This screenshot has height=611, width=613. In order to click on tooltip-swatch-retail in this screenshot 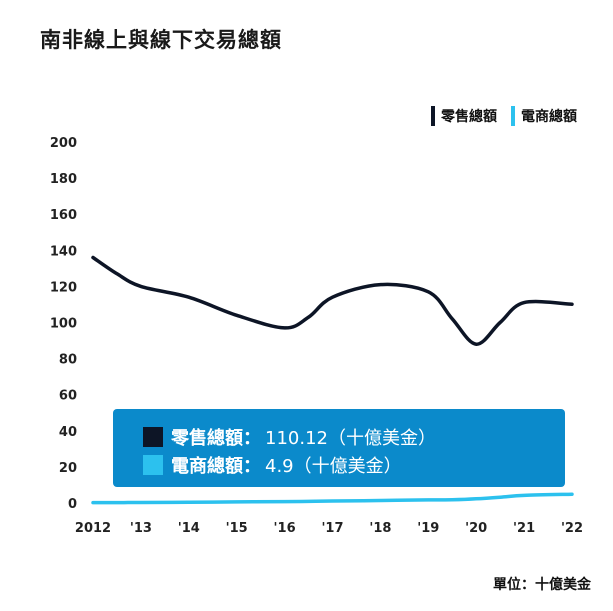, I will do `click(153, 437)`.